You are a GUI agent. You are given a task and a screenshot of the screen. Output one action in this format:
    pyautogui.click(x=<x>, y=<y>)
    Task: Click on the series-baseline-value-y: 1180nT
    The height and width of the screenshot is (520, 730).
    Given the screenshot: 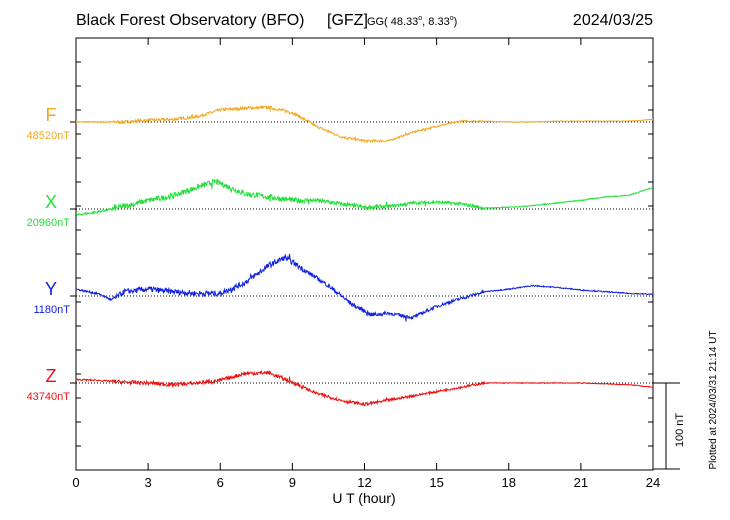 What is the action you would take?
    pyautogui.click(x=52, y=310)
    